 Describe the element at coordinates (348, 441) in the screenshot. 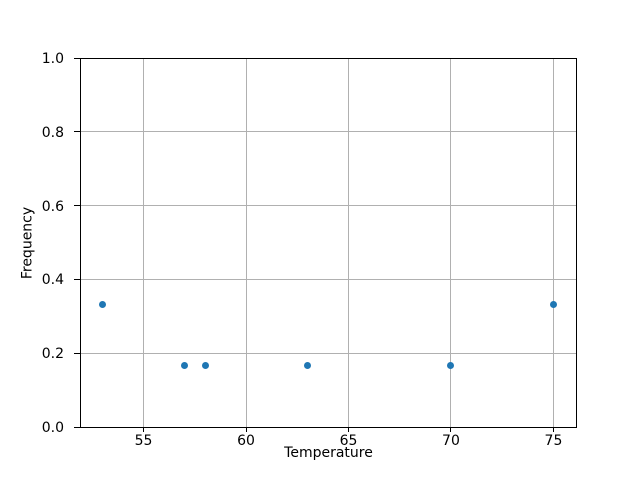

I see `x-tick-label: 65` at that location.